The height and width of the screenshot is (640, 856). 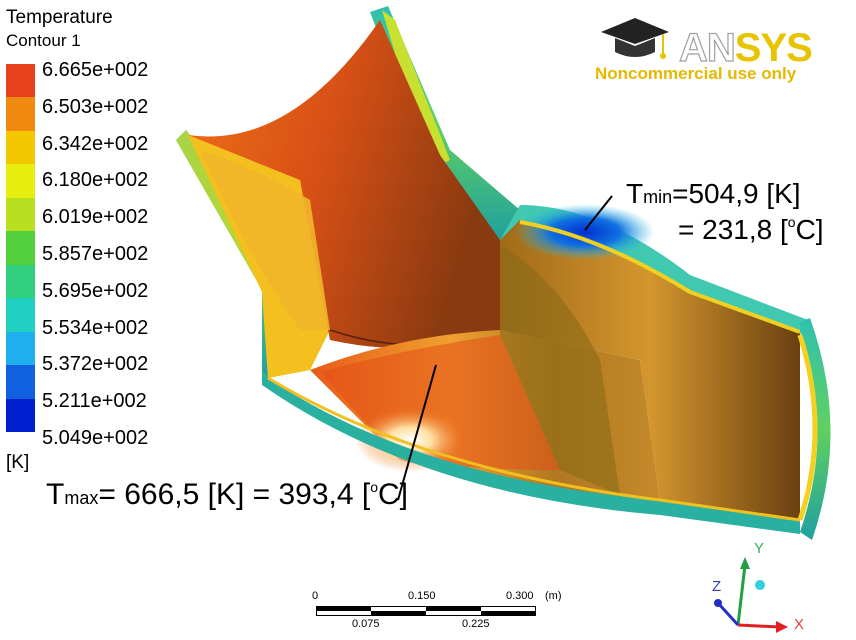 What do you see at coordinates (717, 586) in the screenshot?
I see `axis-z-label: Z` at bounding box center [717, 586].